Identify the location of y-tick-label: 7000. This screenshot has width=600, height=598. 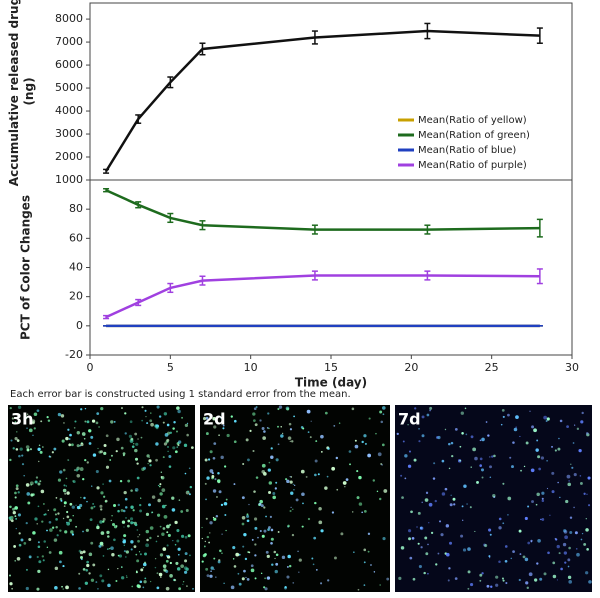
(69, 41).